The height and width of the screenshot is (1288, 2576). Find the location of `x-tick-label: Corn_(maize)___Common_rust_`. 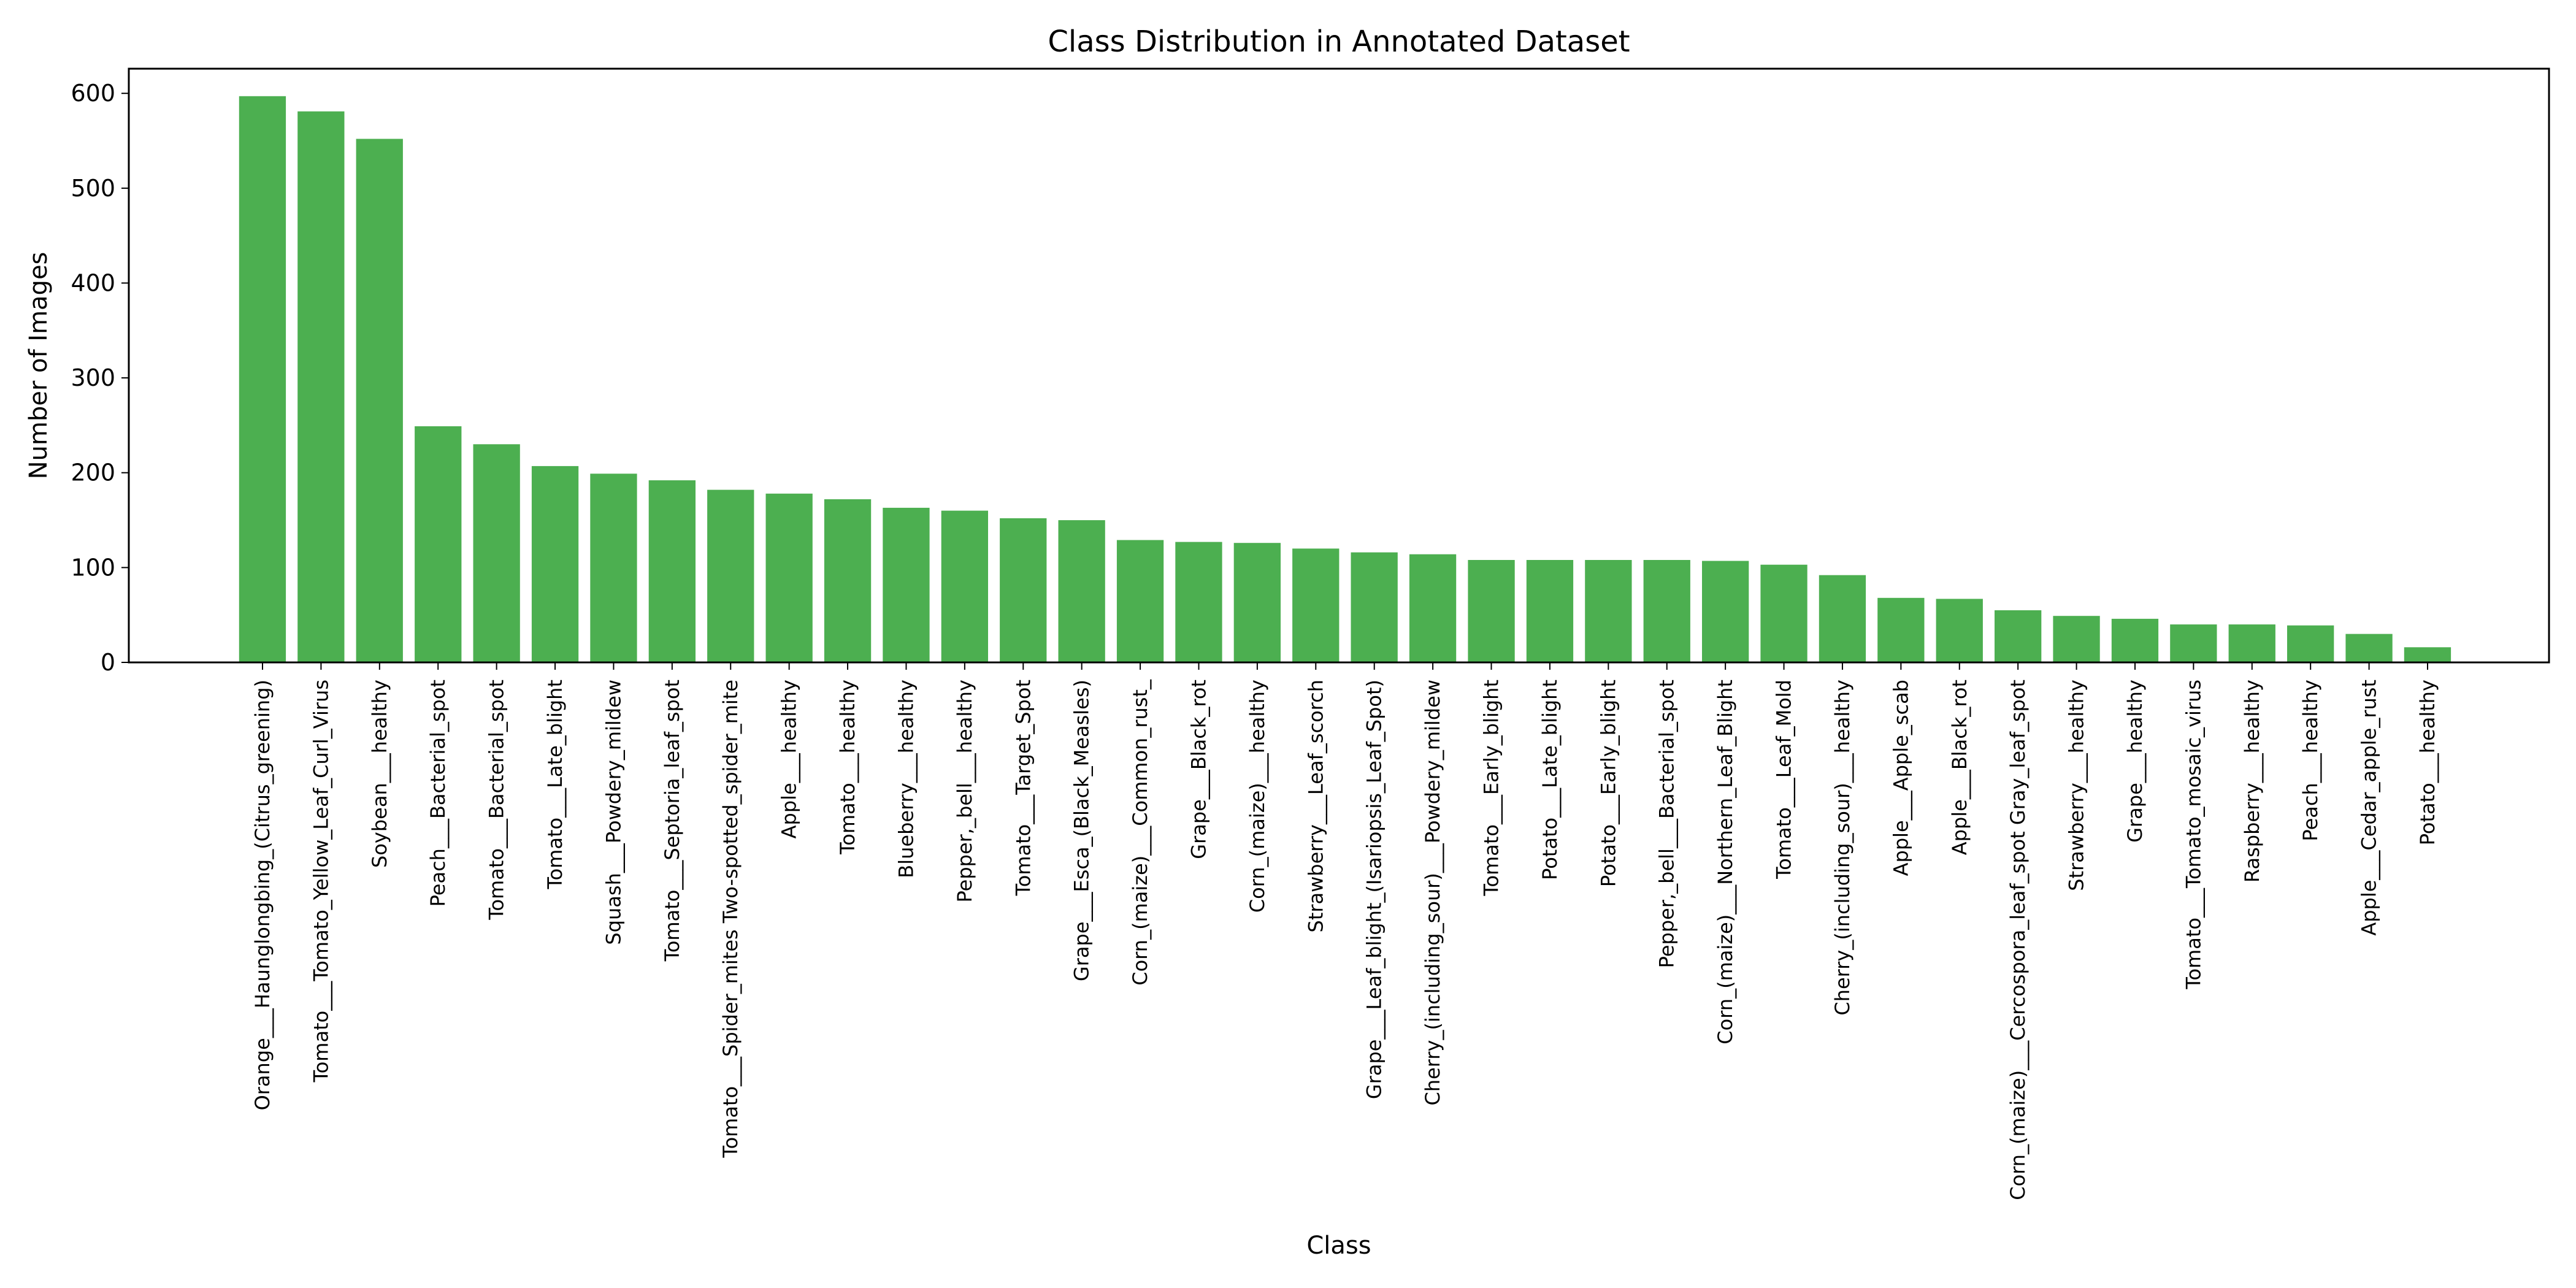

x-tick-label: Corn_(maize)___Common_rust_ is located at coordinates (1140, 832).